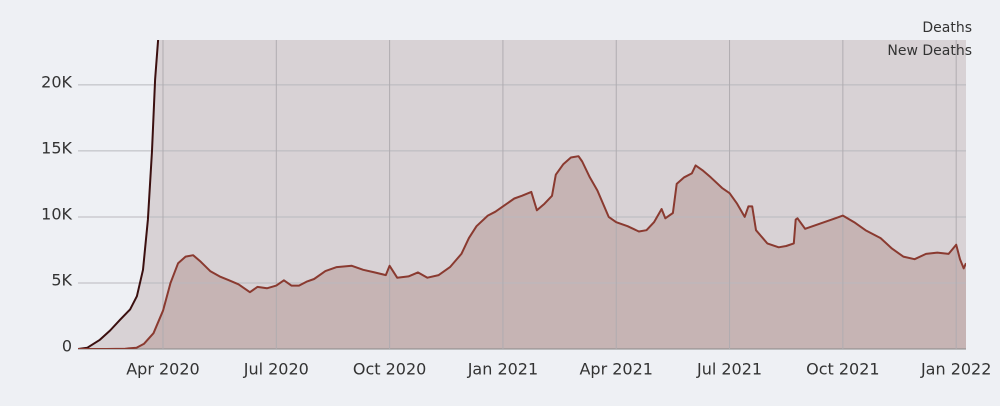 The width and height of the screenshot is (1000, 406). What do you see at coordinates (389, 369) in the screenshot?
I see `x-tick-label: Oct 2020` at bounding box center [389, 369].